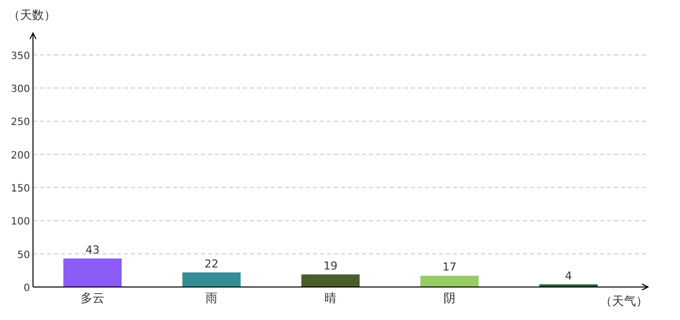 The image size is (680, 320). What do you see at coordinates (211, 263) in the screenshot?
I see `data-label: 22` at bounding box center [211, 263].